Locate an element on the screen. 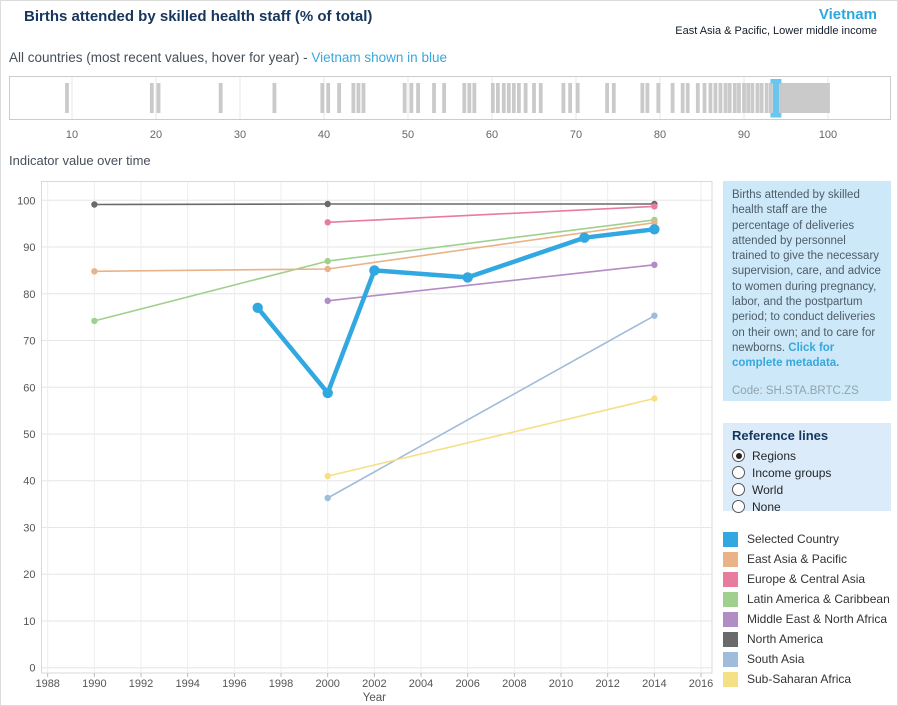 This screenshot has height=706, width=898. series-line-selected-country is located at coordinates (456, 311).